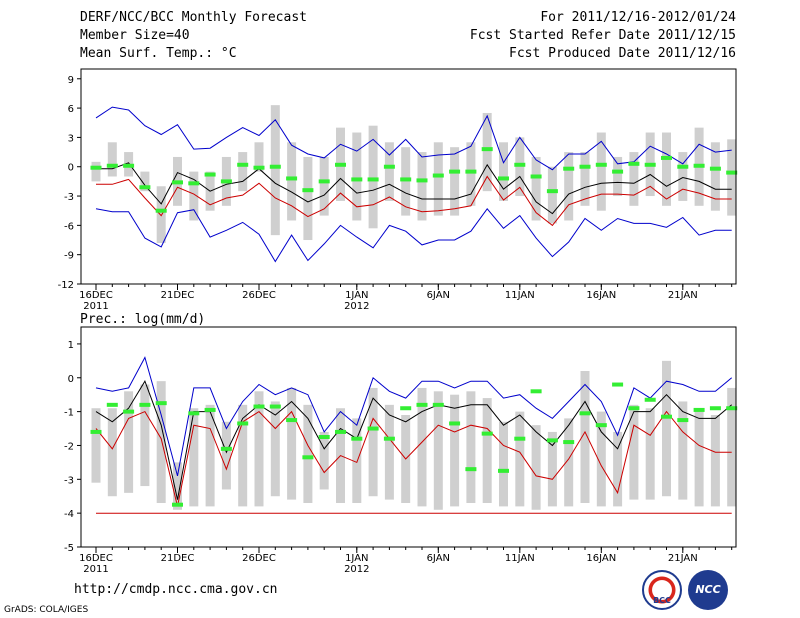 This screenshot has width=800, height=618. I want to click on bcc-logo: BCC, so click(662, 590).